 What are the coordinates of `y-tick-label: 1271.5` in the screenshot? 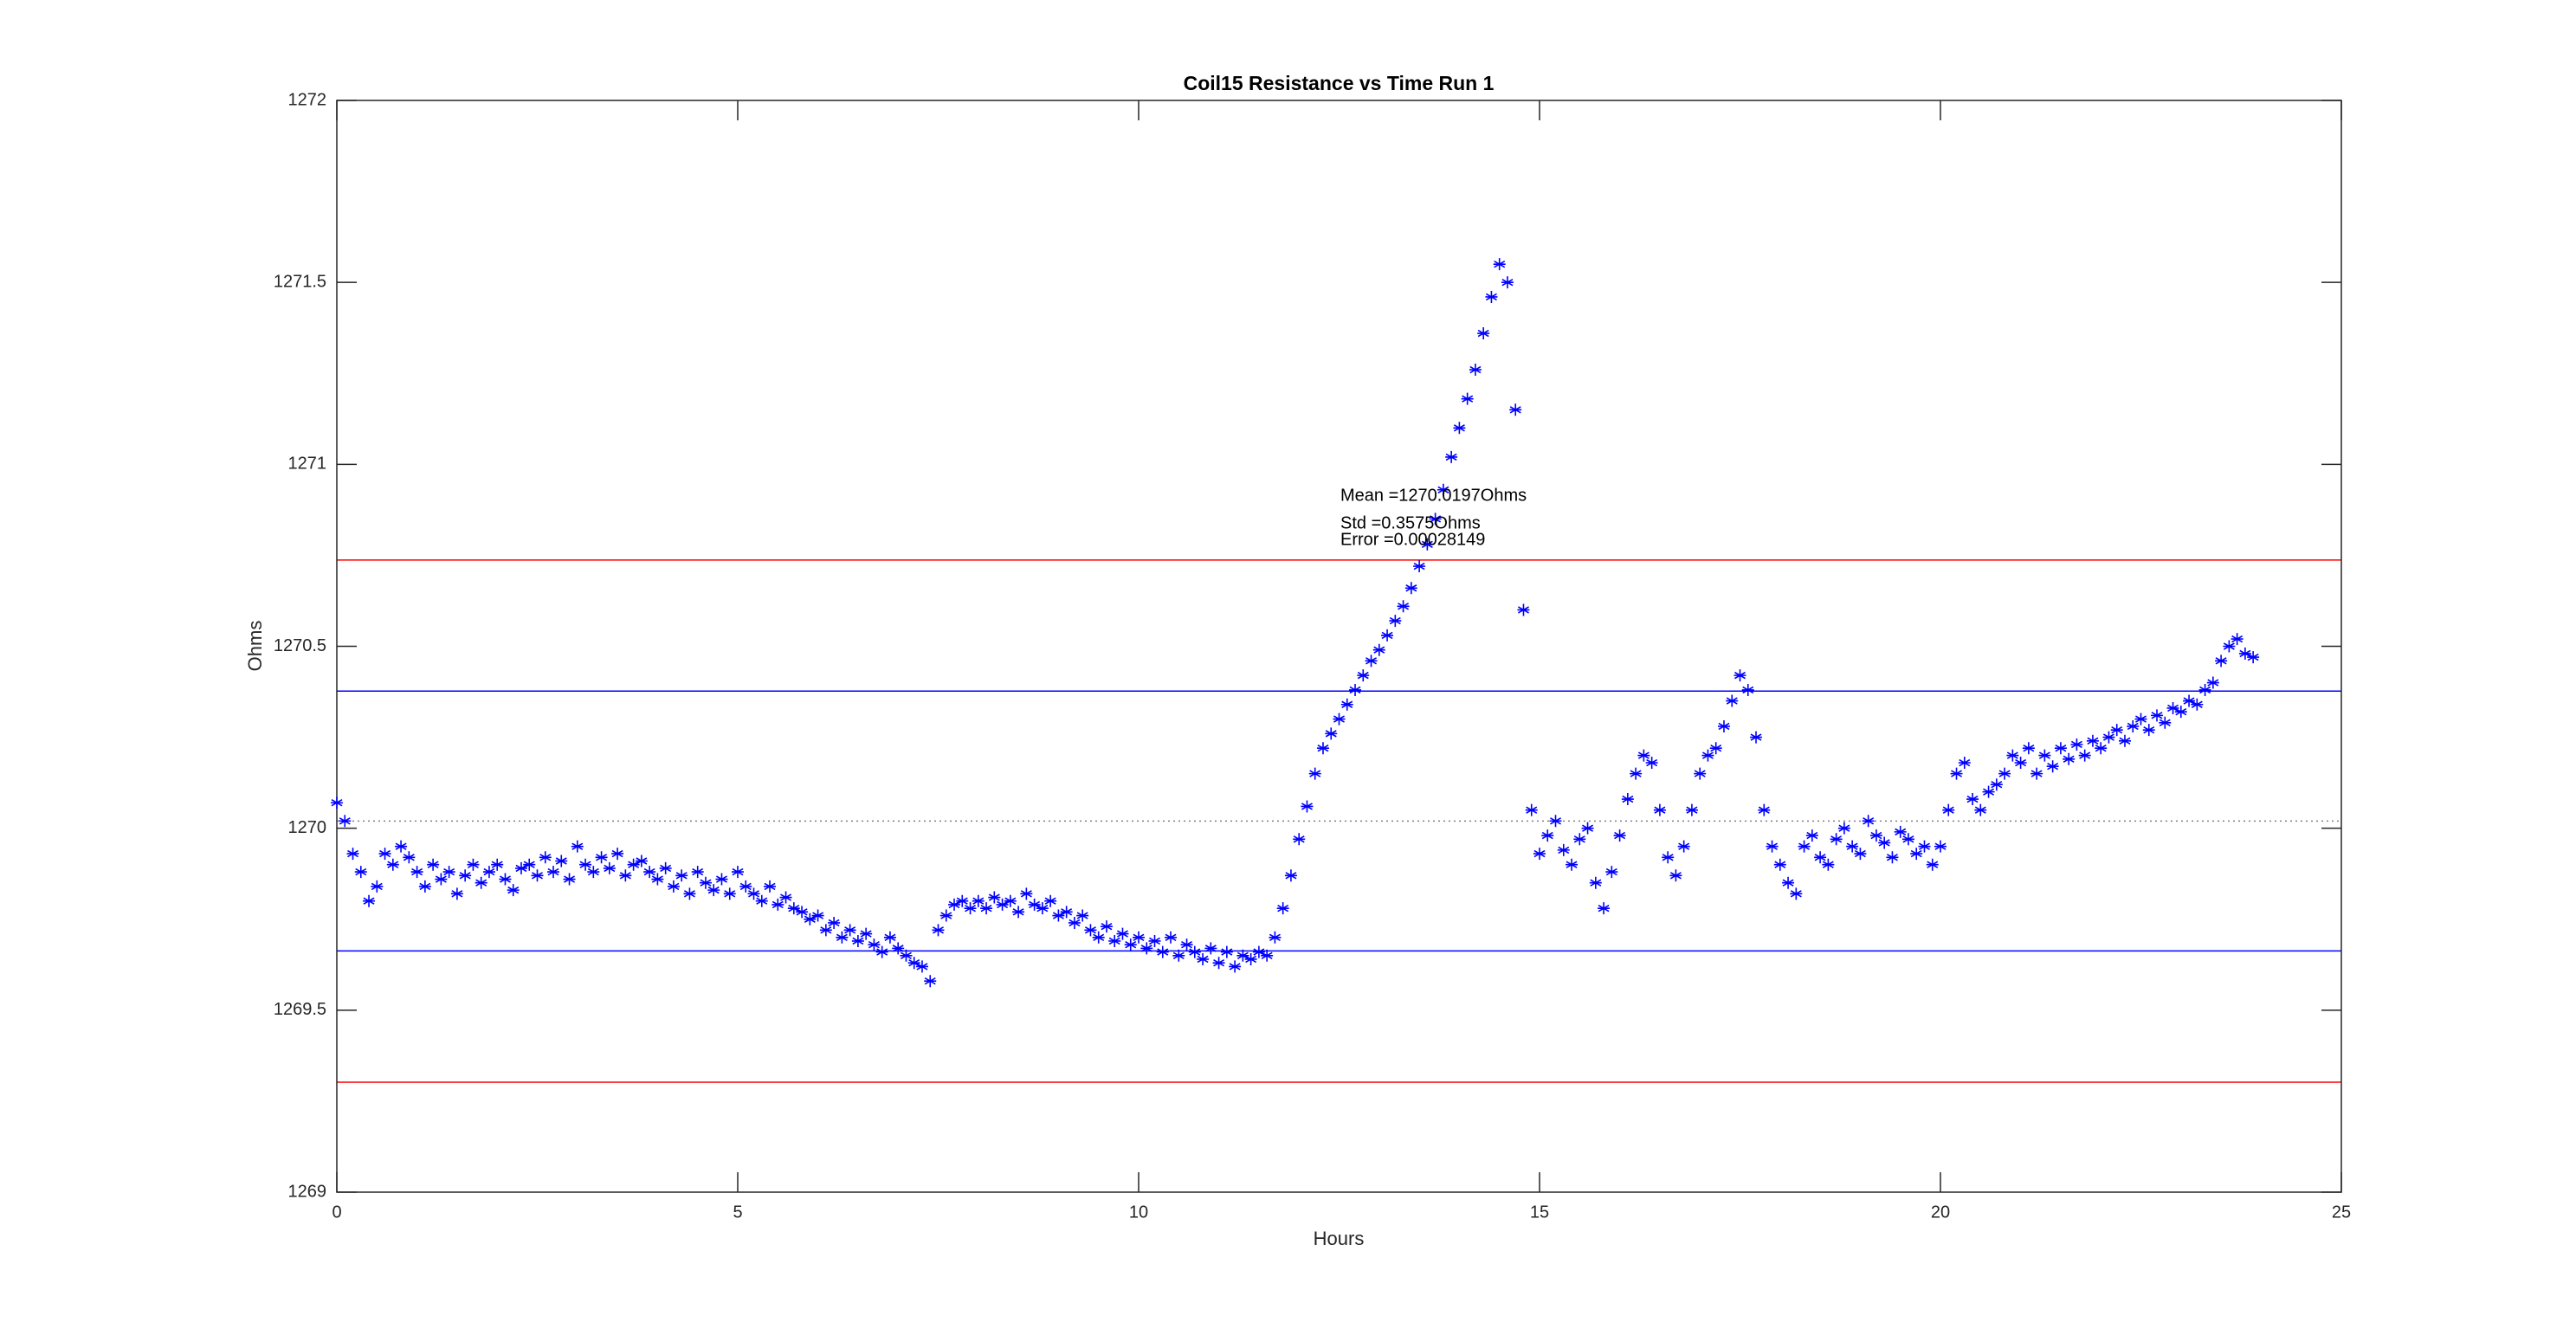 It's located at (300, 281).